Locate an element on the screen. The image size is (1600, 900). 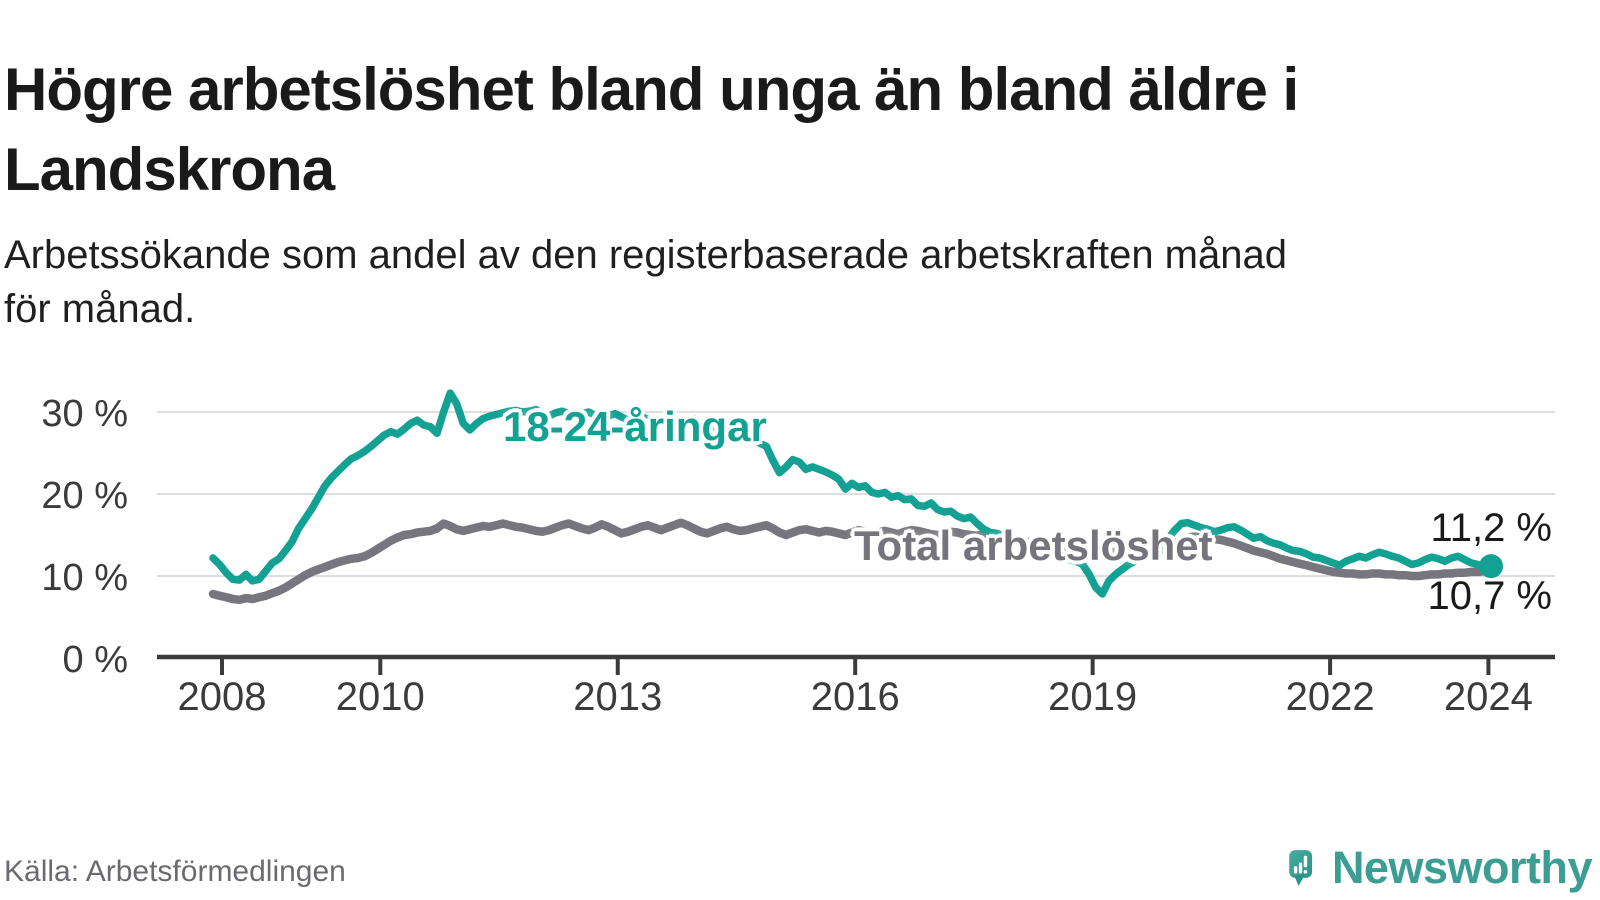
newsworthy-logo: Newsworthy is located at coordinates (1440, 868).